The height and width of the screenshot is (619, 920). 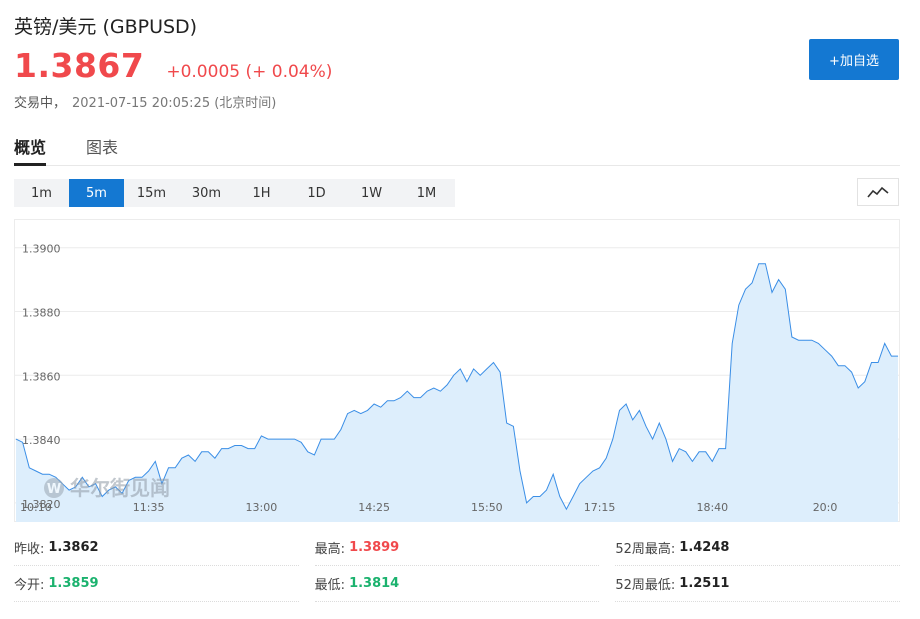 I want to click on y-tick-label: 1.3820, so click(x=41, y=504).